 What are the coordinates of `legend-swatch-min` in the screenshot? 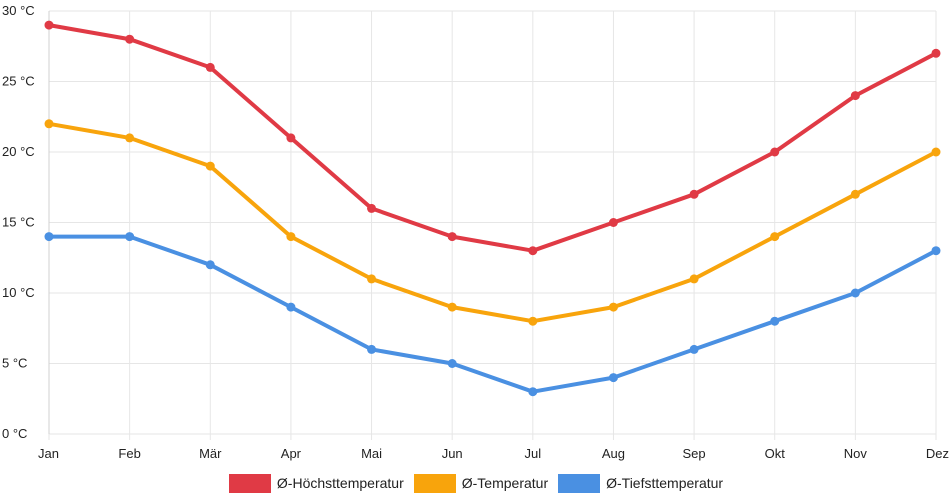 It's located at (579, 483).